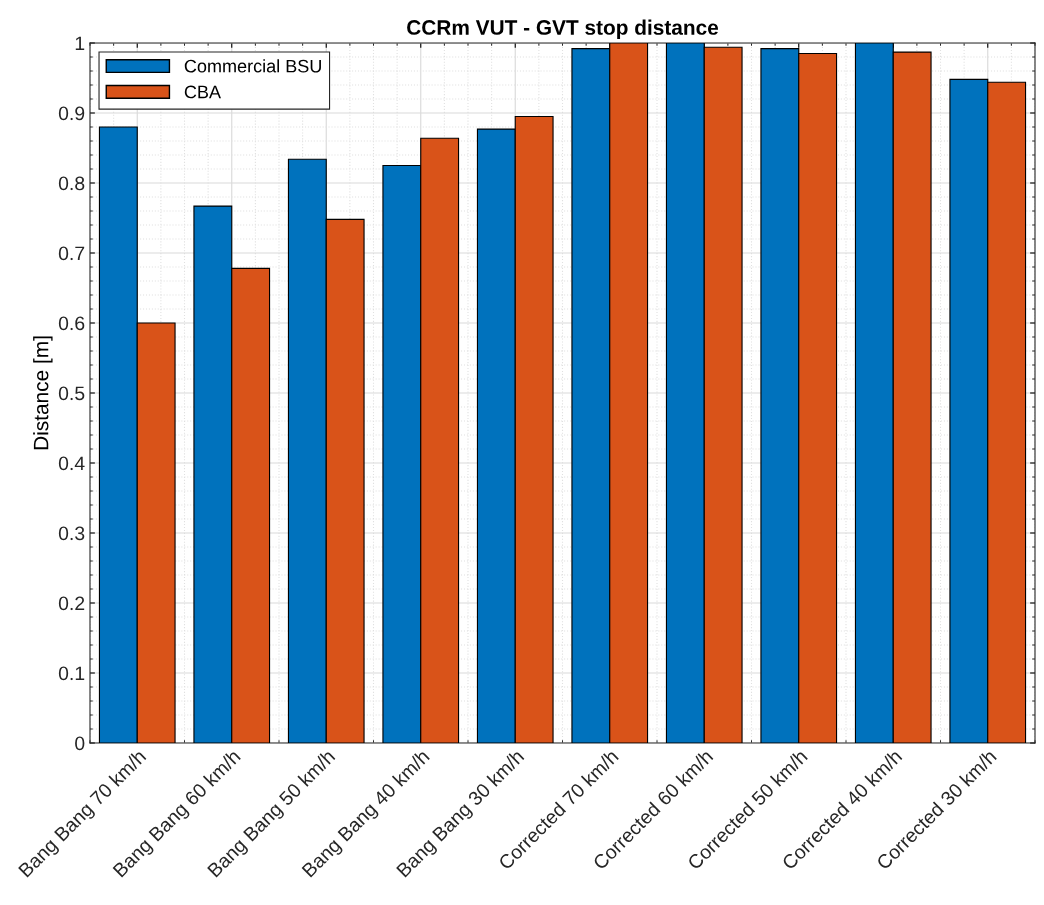 The height and width of the screenshot is (905, 1044). What do you see at coordinates (71, 183) in the screenshot?
I see `y-tick-label: 0.8` at bounding box center [71, 183].